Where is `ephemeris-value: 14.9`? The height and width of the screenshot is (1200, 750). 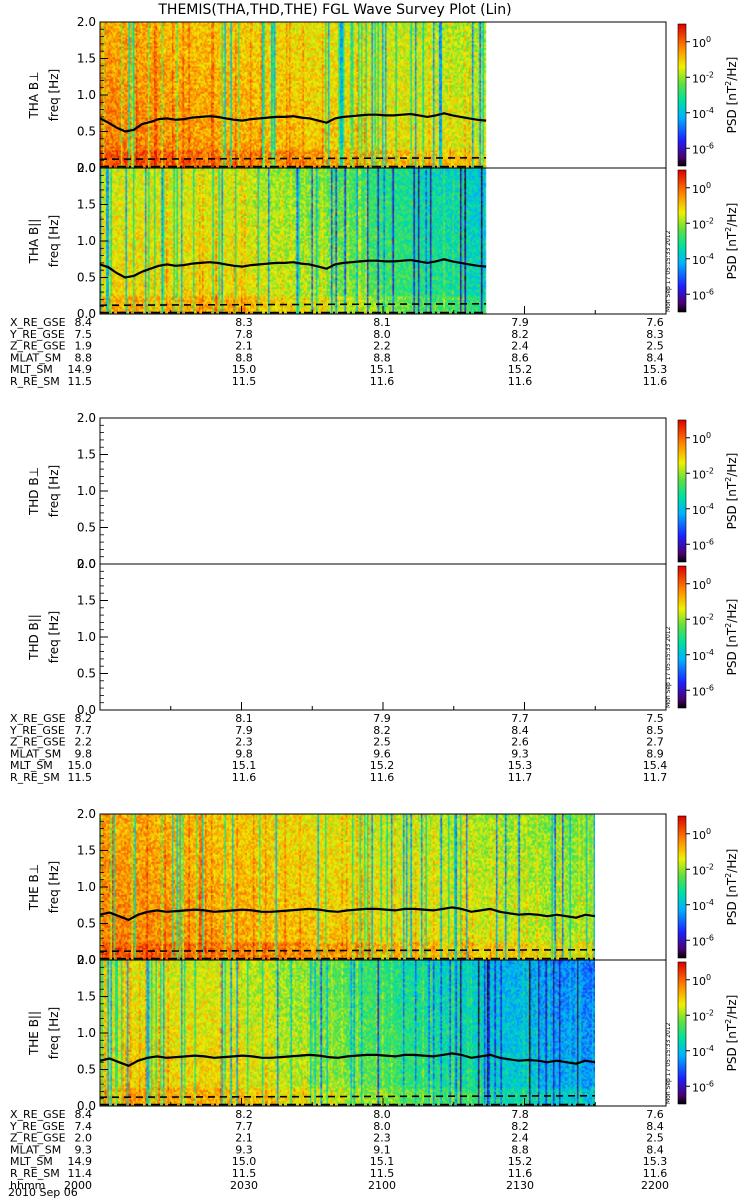 ephemeris-value: 14.9 is located at coordinates (80, 1161).